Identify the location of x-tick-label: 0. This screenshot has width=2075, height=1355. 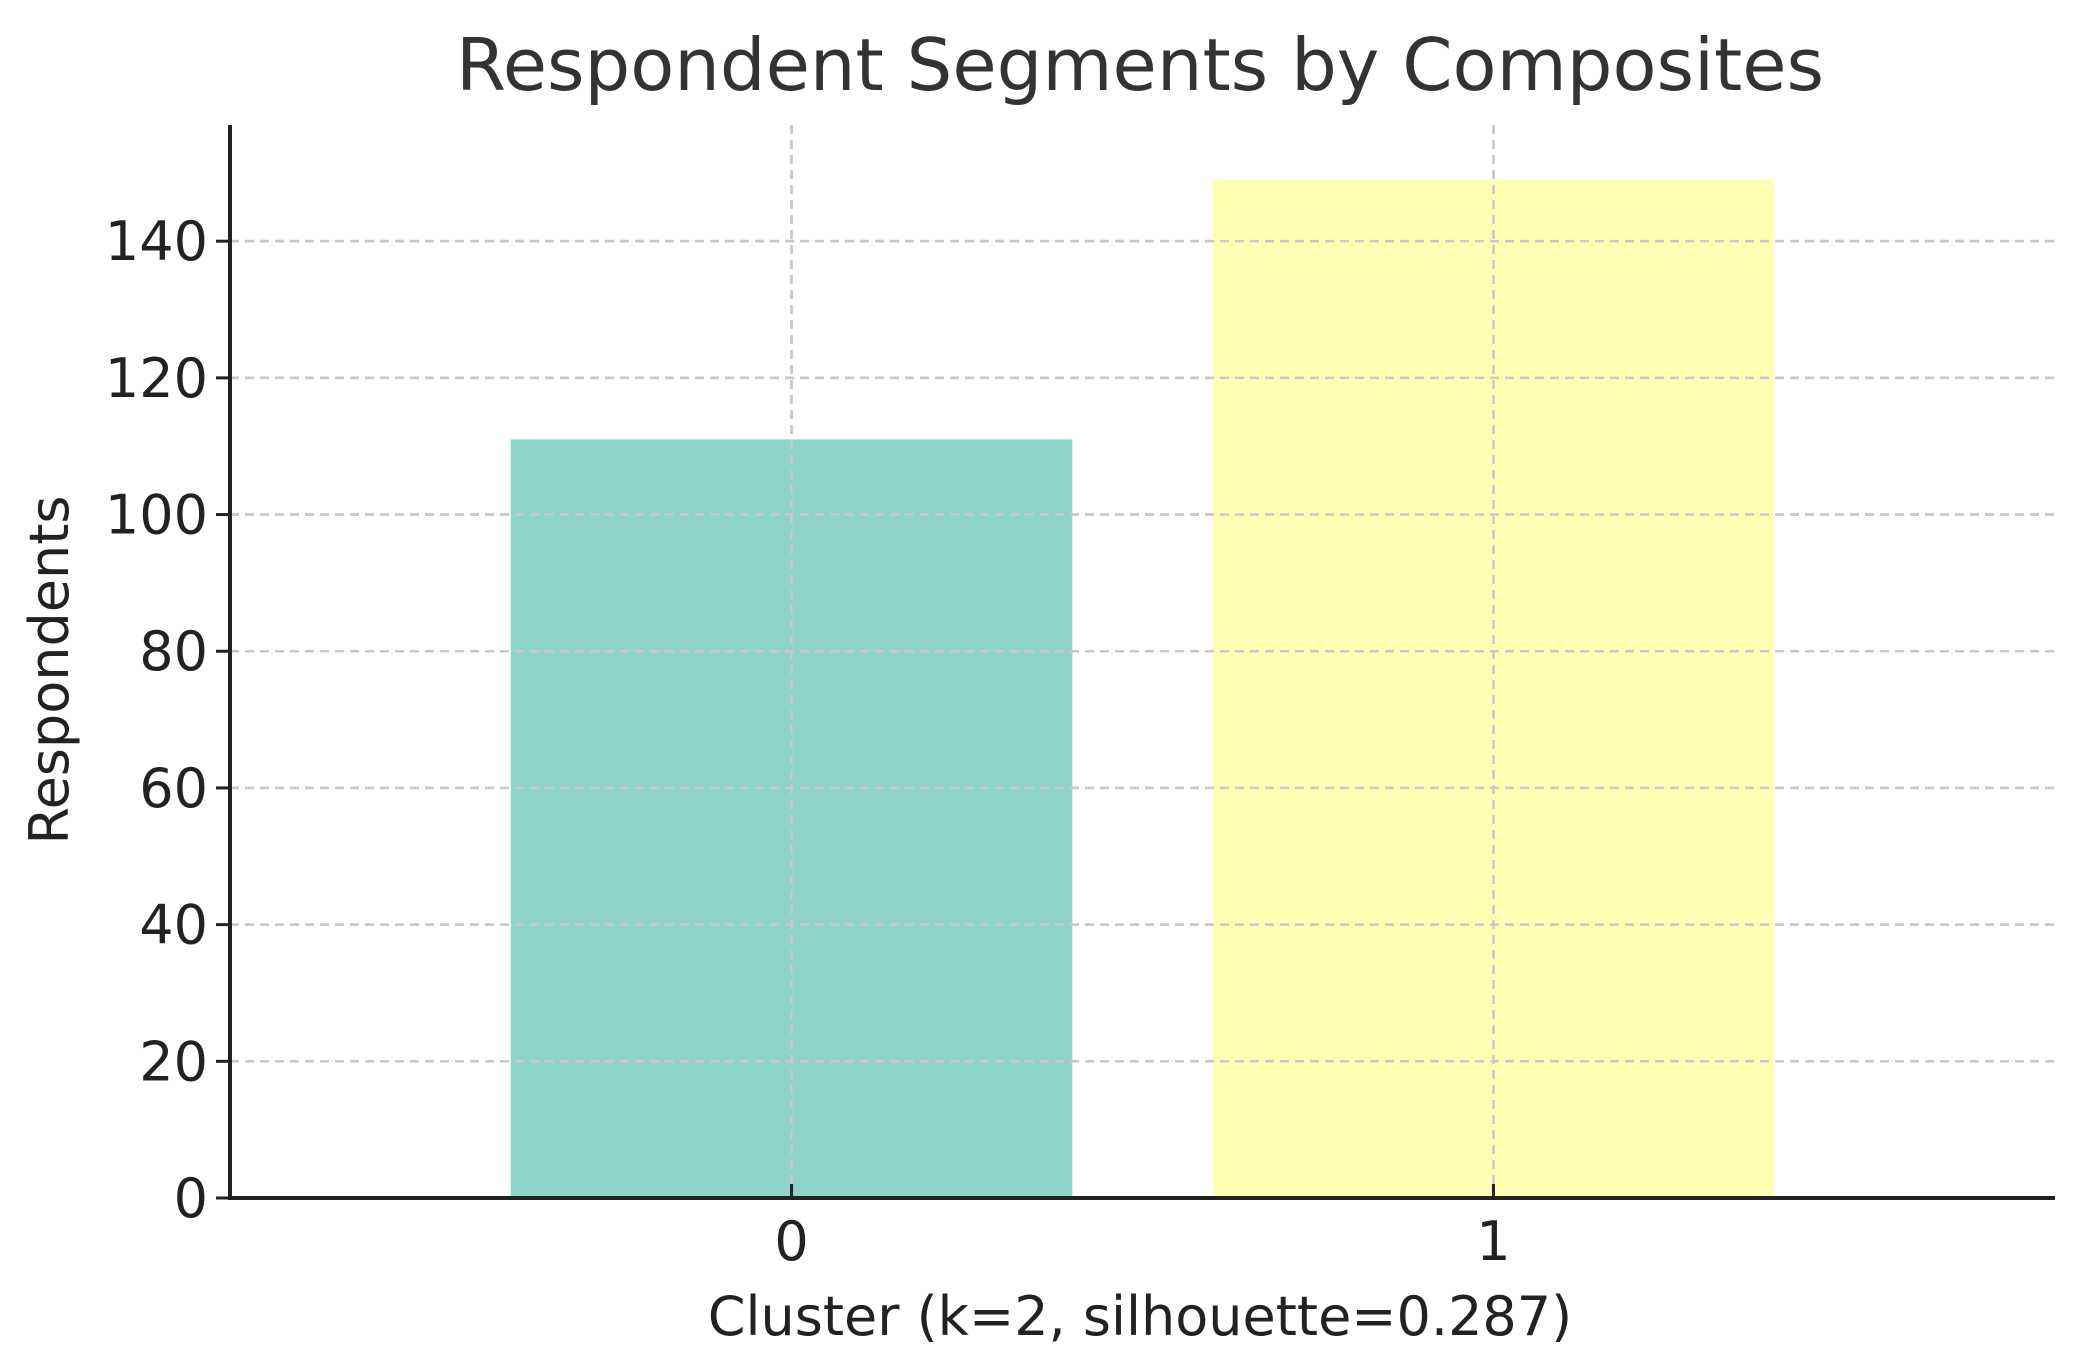
(791, 1241).